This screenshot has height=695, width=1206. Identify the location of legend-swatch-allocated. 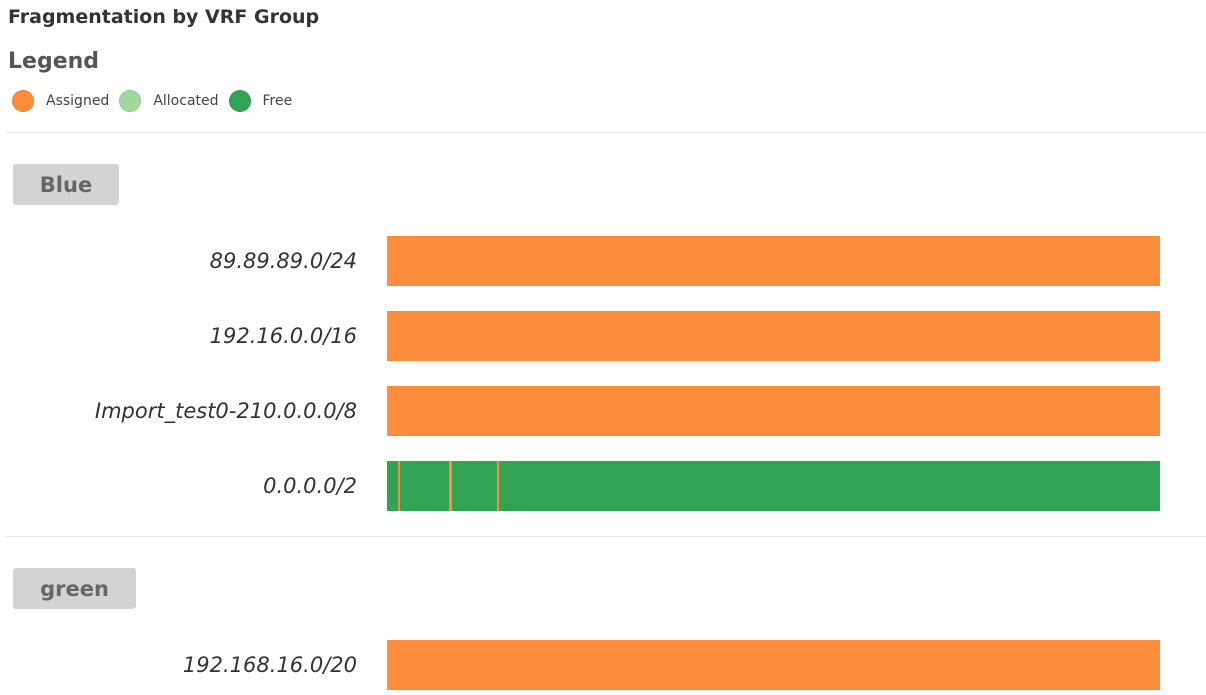
(130, 101).